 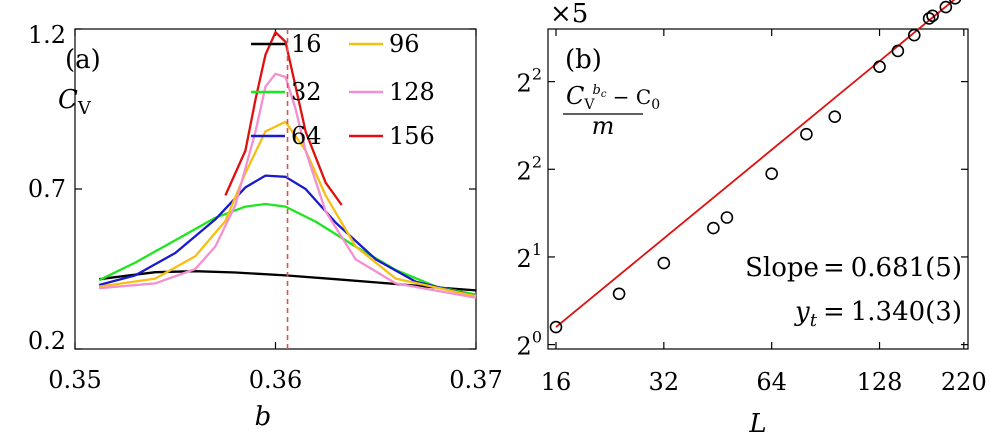 What do you see at coordinates (575, 96) in the screenshot?
I see `ylabel-num-main: C` at bounding box center [575, 96].